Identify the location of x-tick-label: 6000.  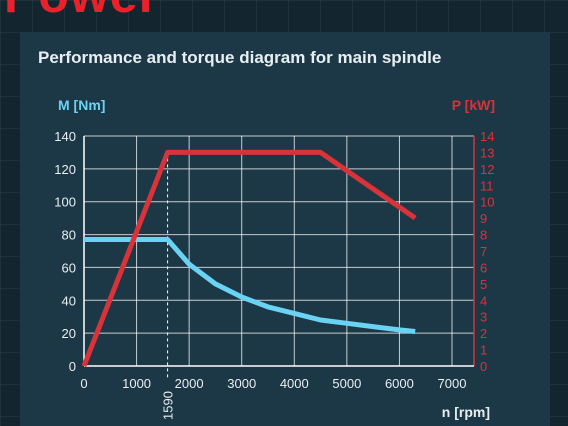
(399, 383).